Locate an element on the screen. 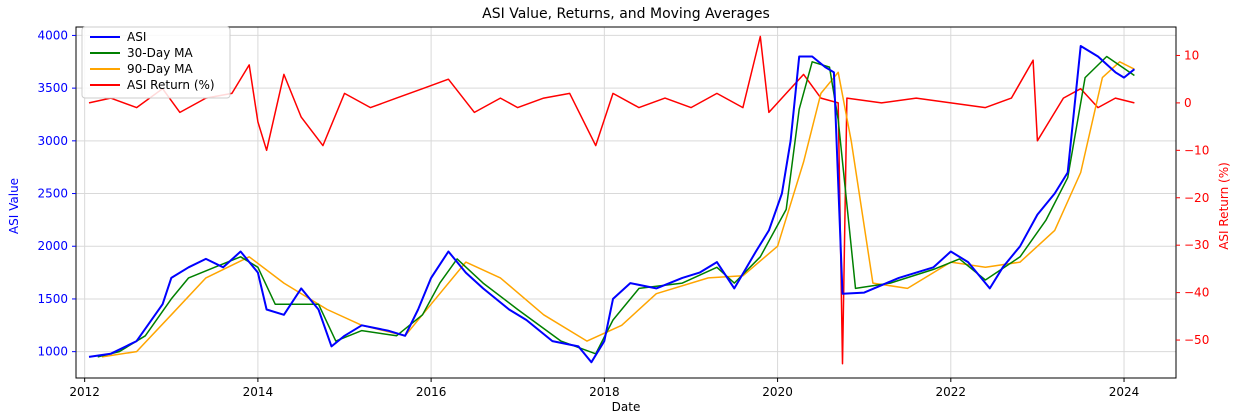  x-axis-title: Date is located at coordinates (626, 407).